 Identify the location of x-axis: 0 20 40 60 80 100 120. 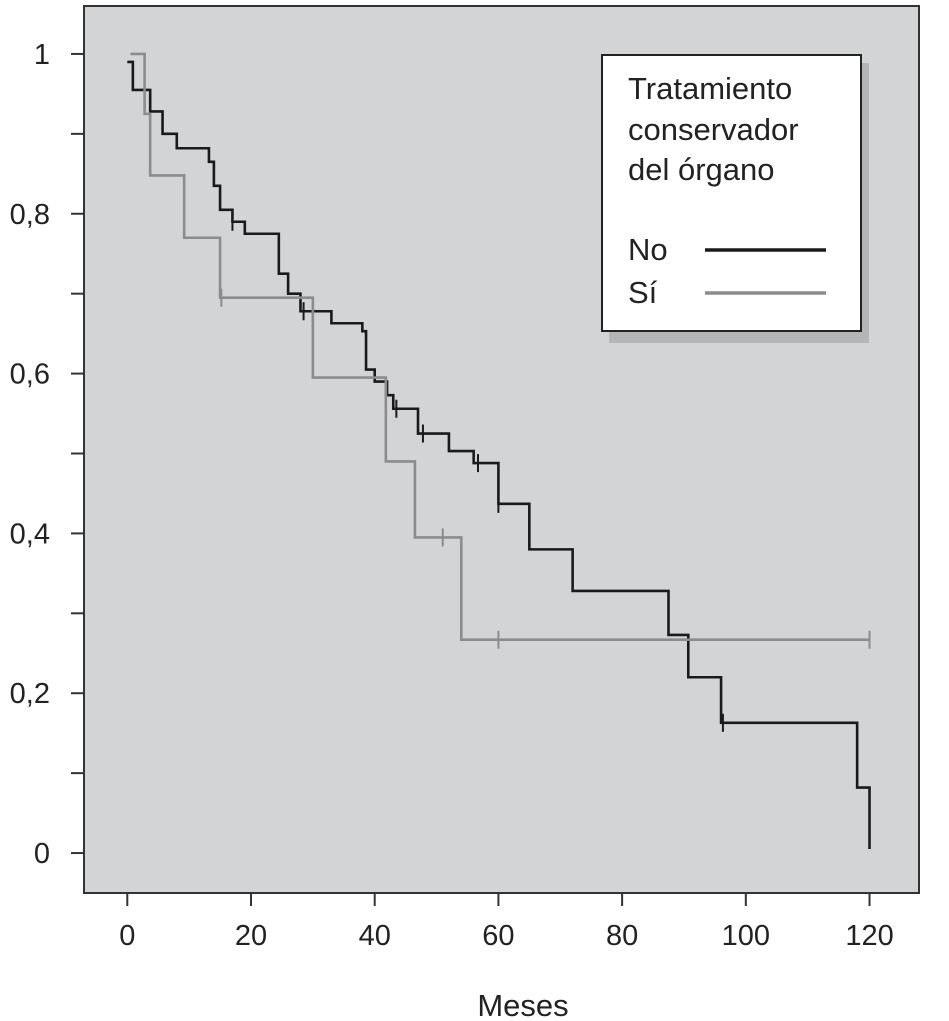
(506, 922).